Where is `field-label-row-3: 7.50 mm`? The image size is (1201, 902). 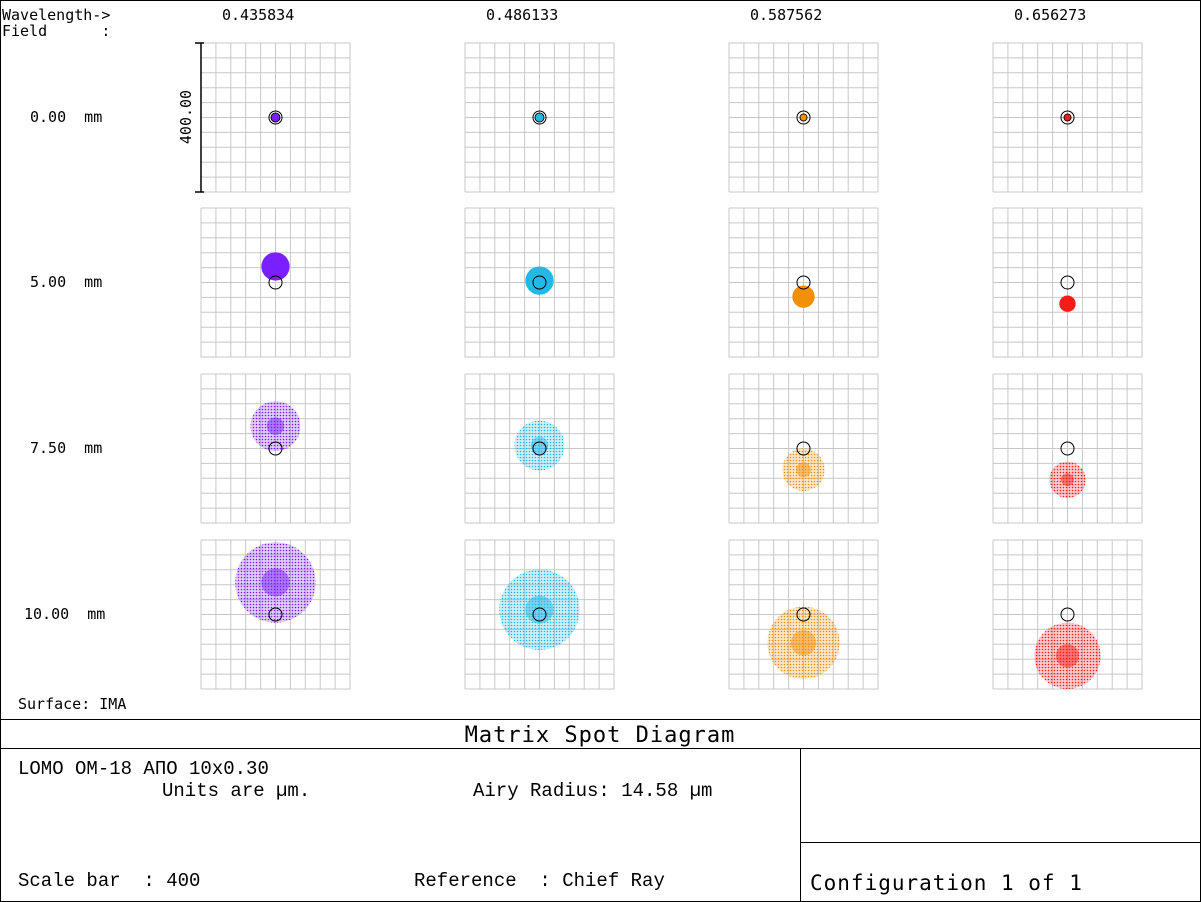
field-label-row-3: 7.50 mm is located at coordinates (66, 448).